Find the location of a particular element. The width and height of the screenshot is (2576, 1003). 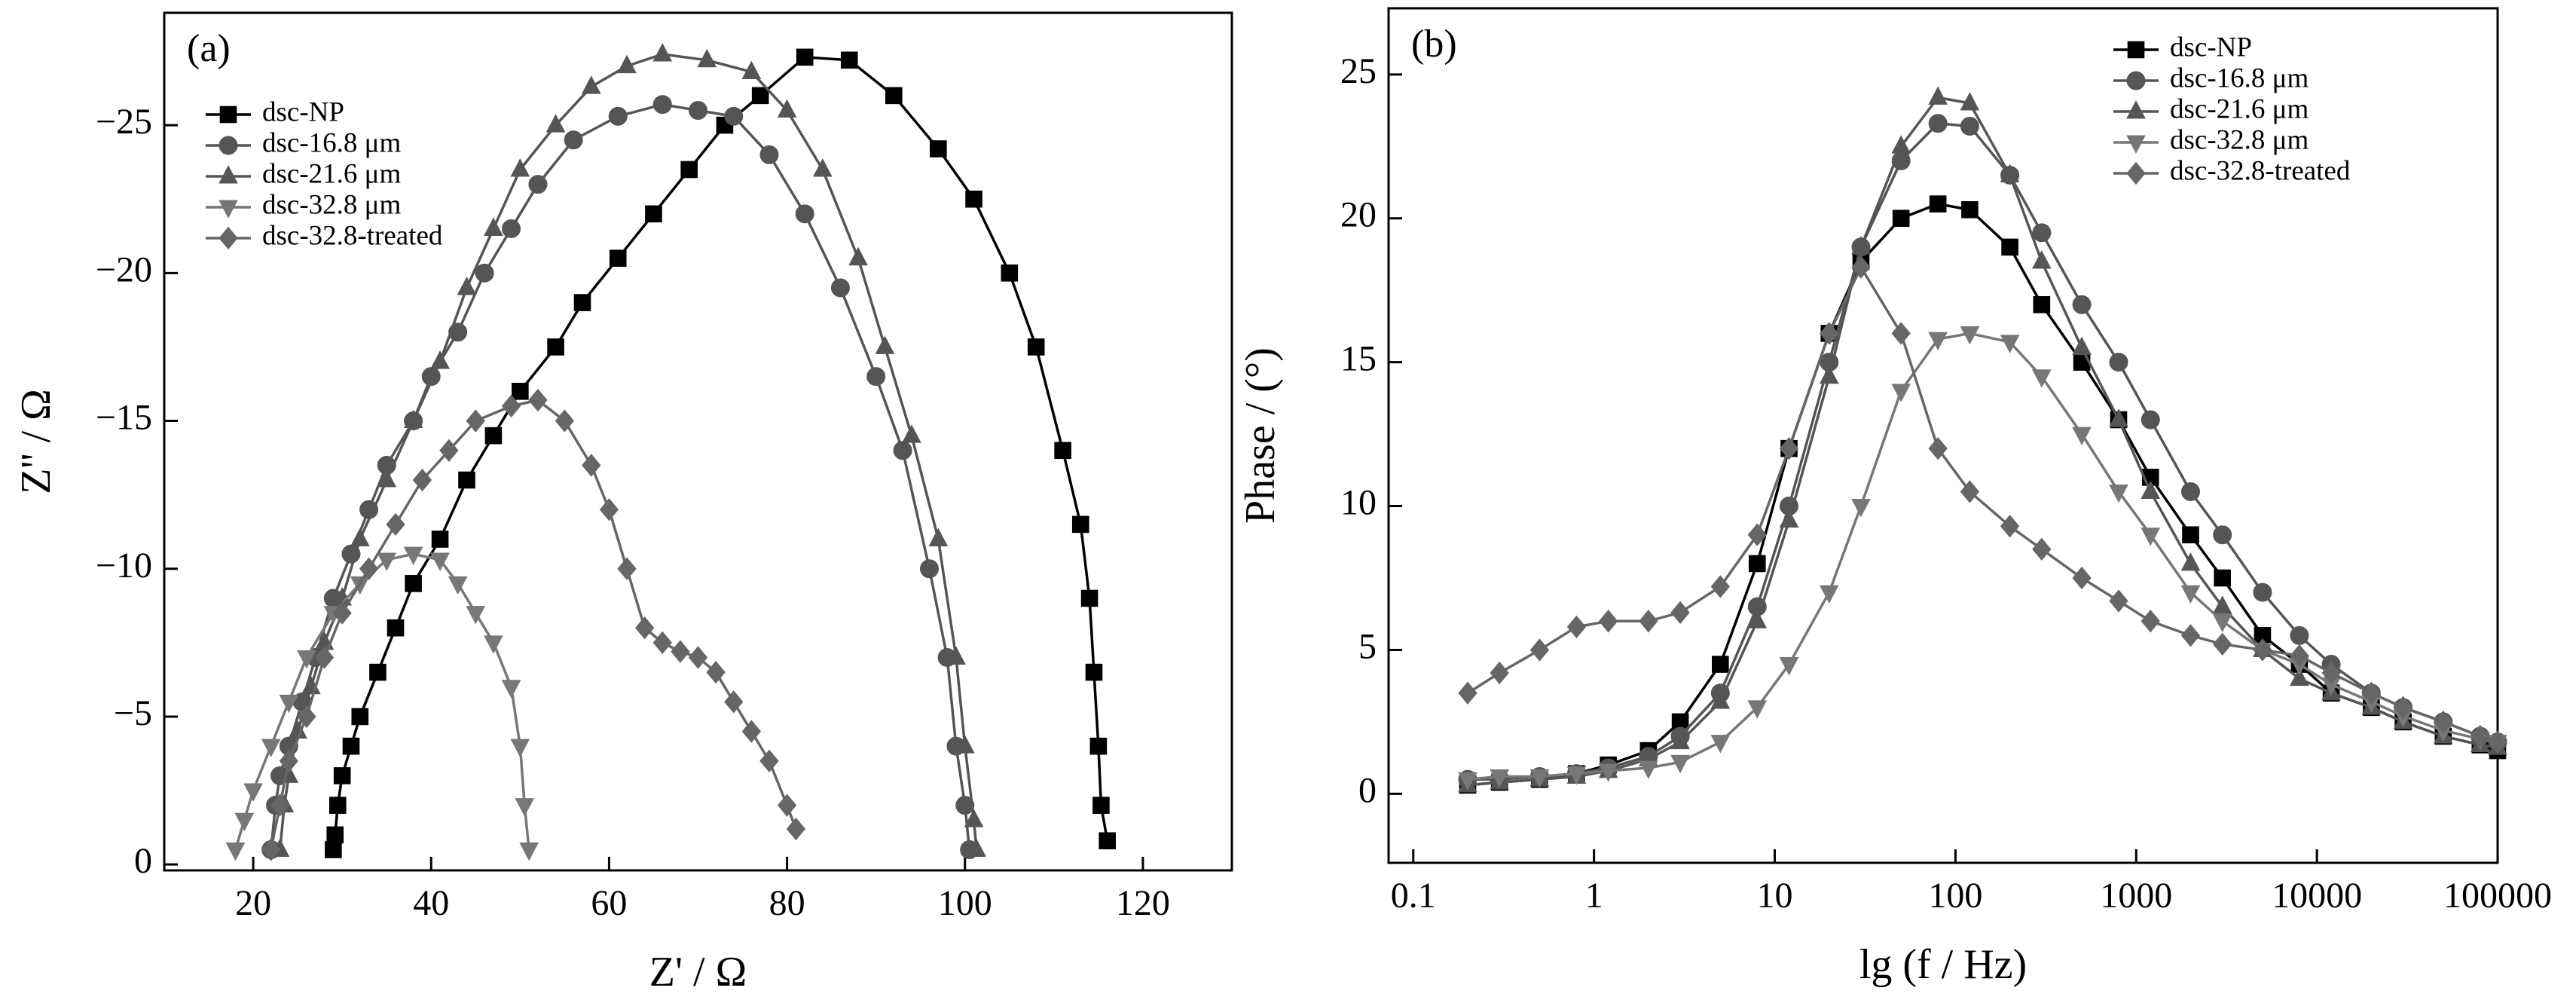

y-axis-label: Z'' / Ω is located at coordinates (36, 442).